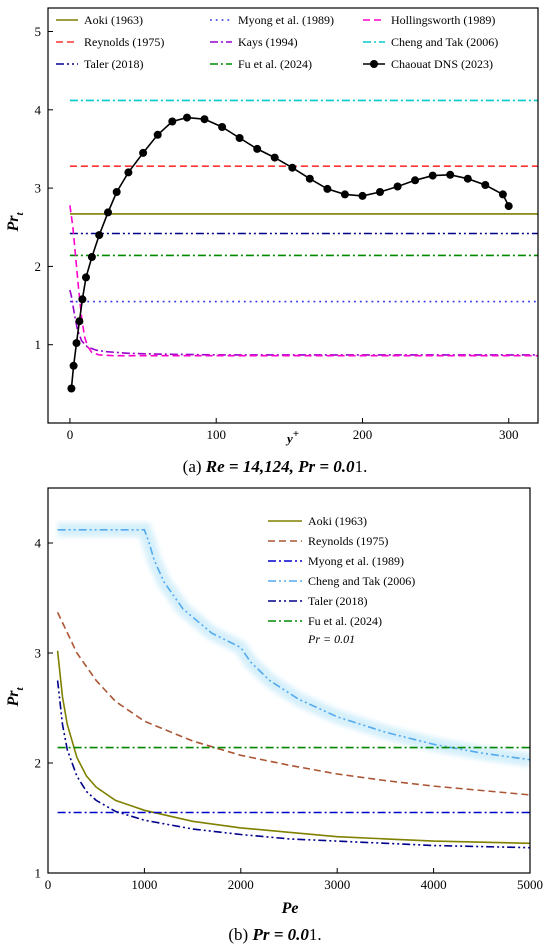  What do you see at coordinates (241, 884) in the screenshot?
I see `x-tick-label: 2000` at bounding box center [241, 884].